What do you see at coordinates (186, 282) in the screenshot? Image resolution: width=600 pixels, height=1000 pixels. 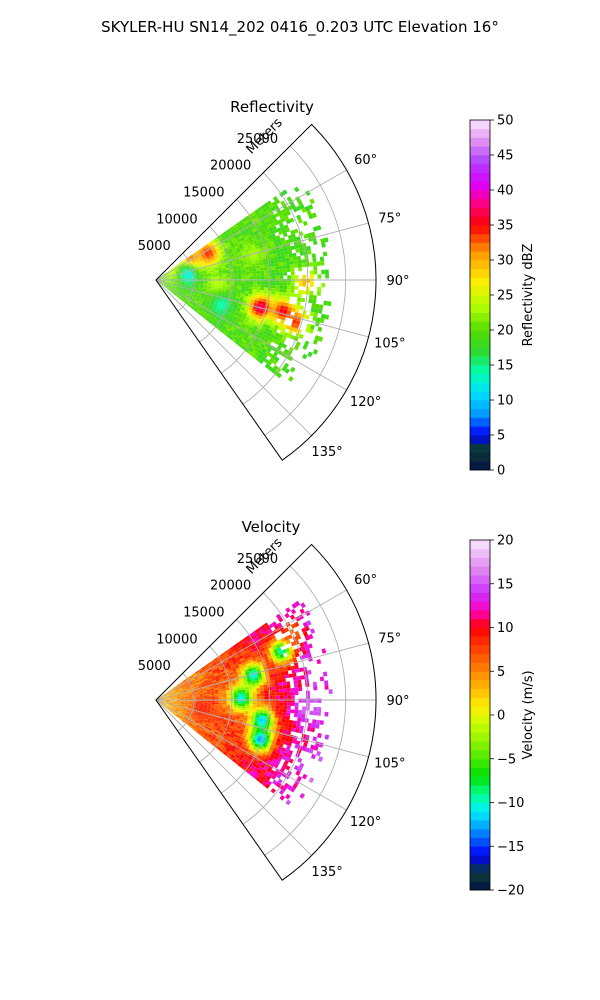 I see `range-gridline` at bounding box center [186, 282].